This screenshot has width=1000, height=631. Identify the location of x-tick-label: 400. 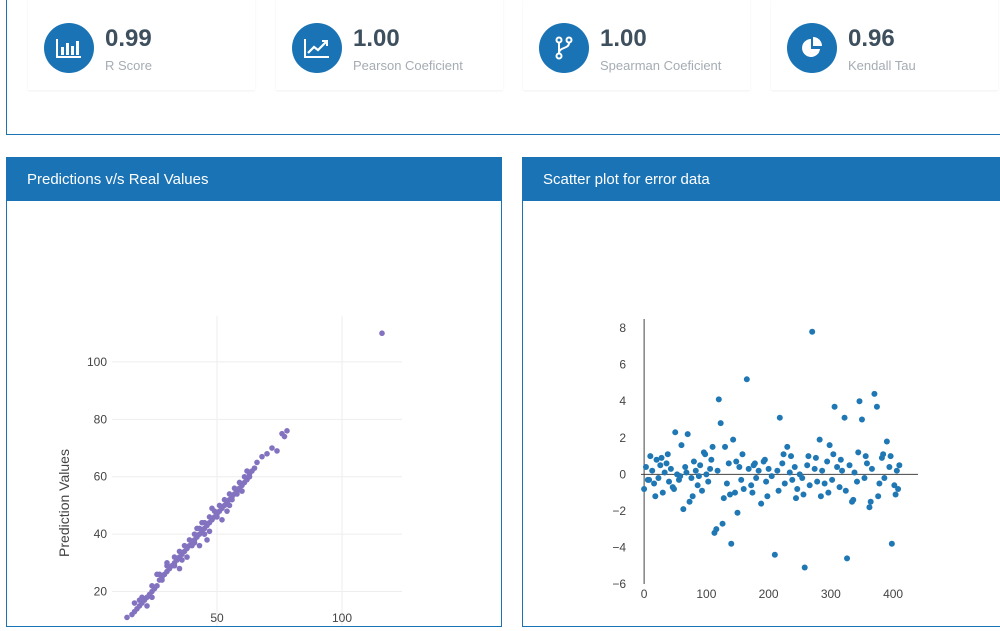
(893, 594).